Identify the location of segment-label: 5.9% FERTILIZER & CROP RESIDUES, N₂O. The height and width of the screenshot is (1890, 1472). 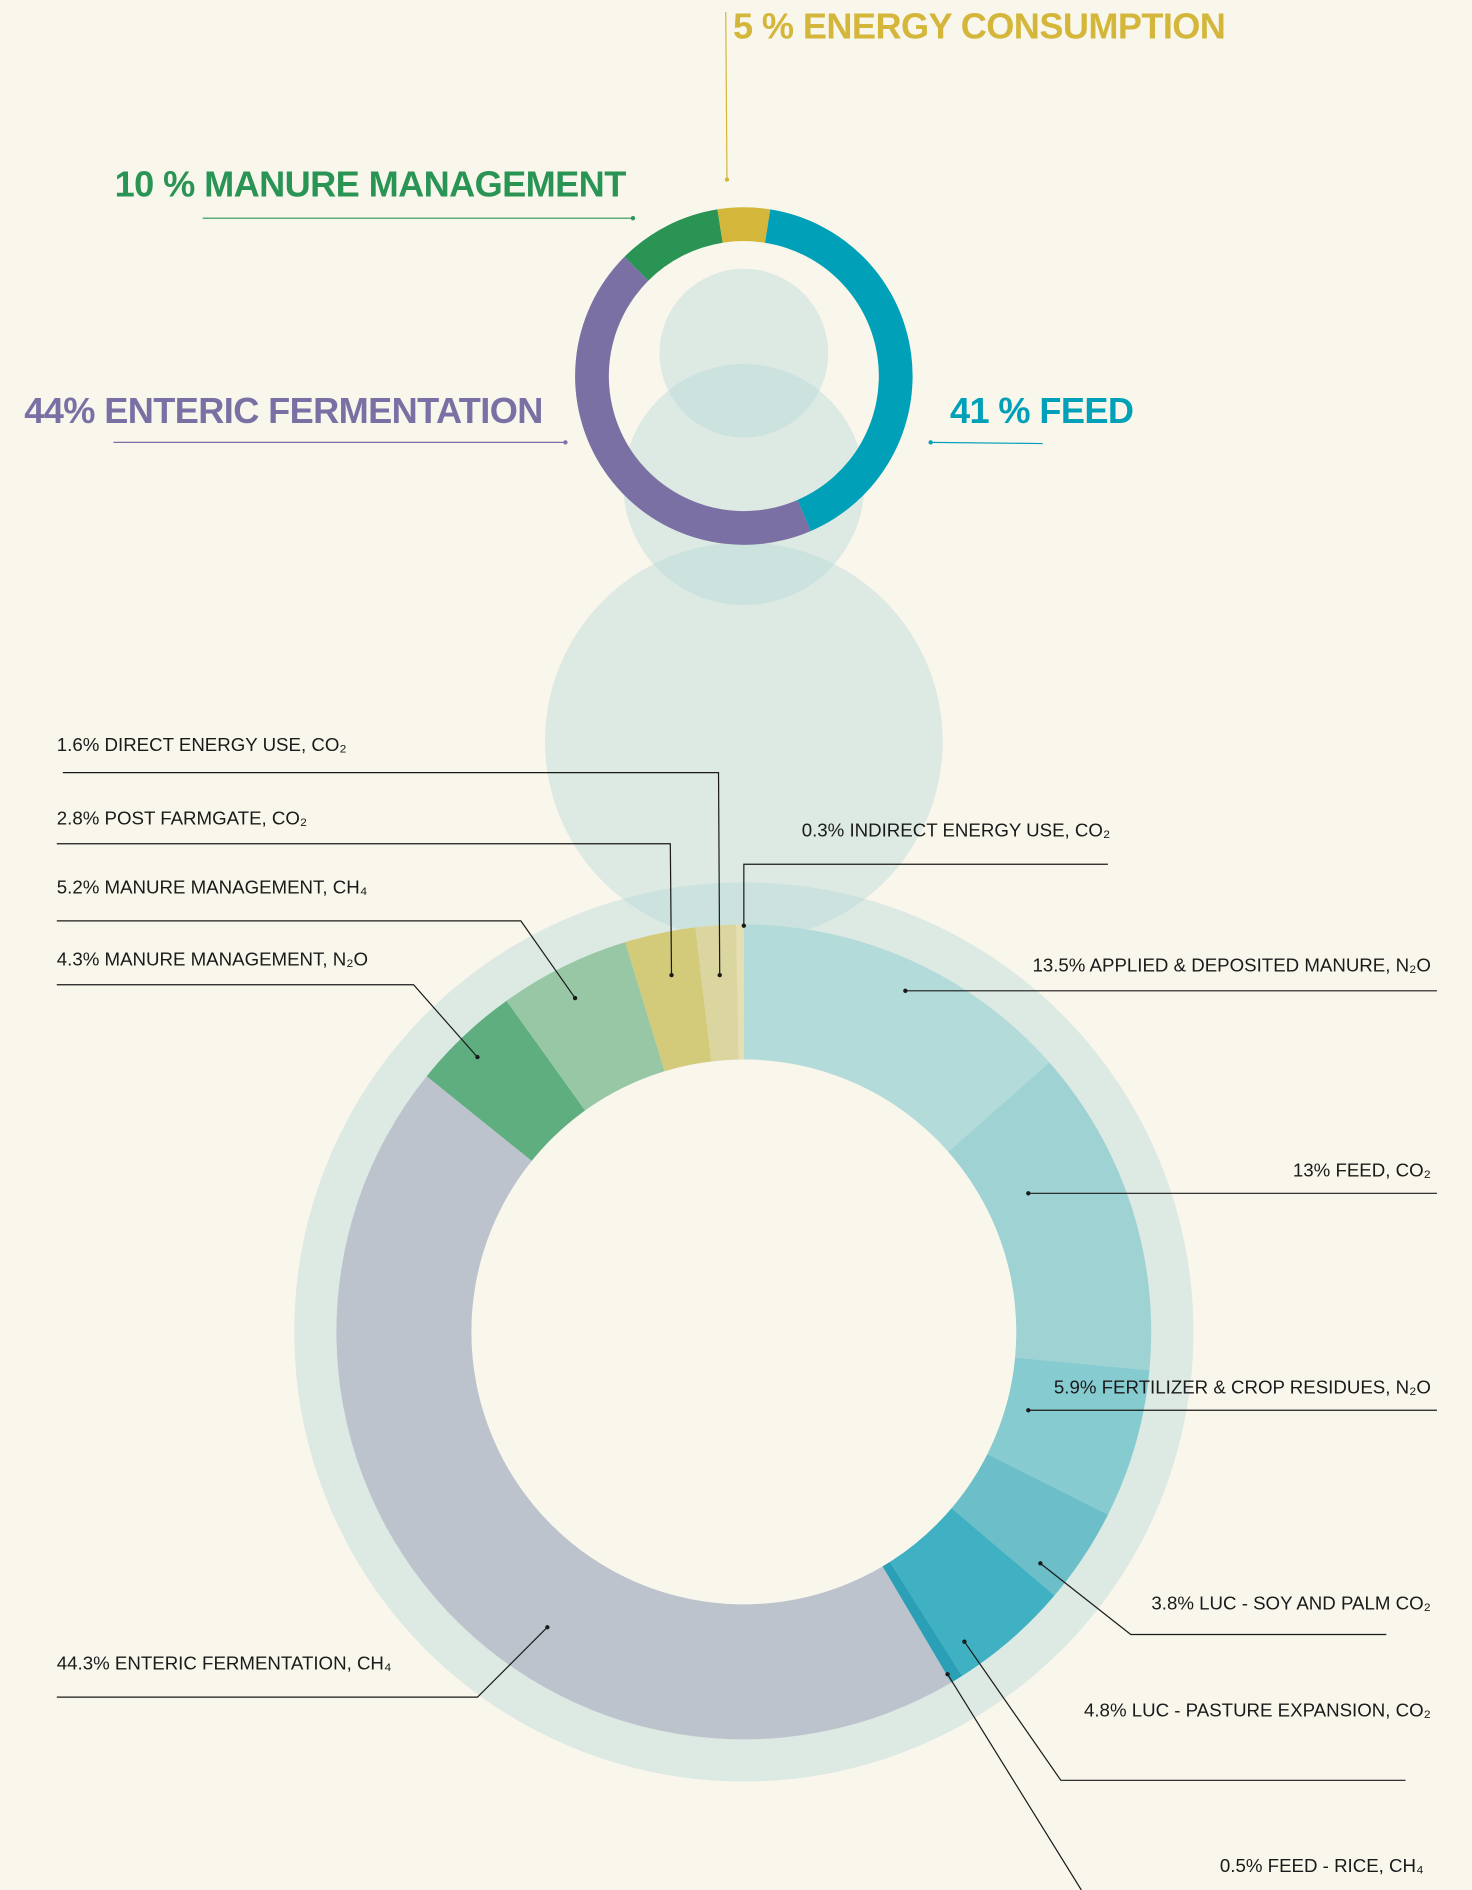
(1242, 1387).